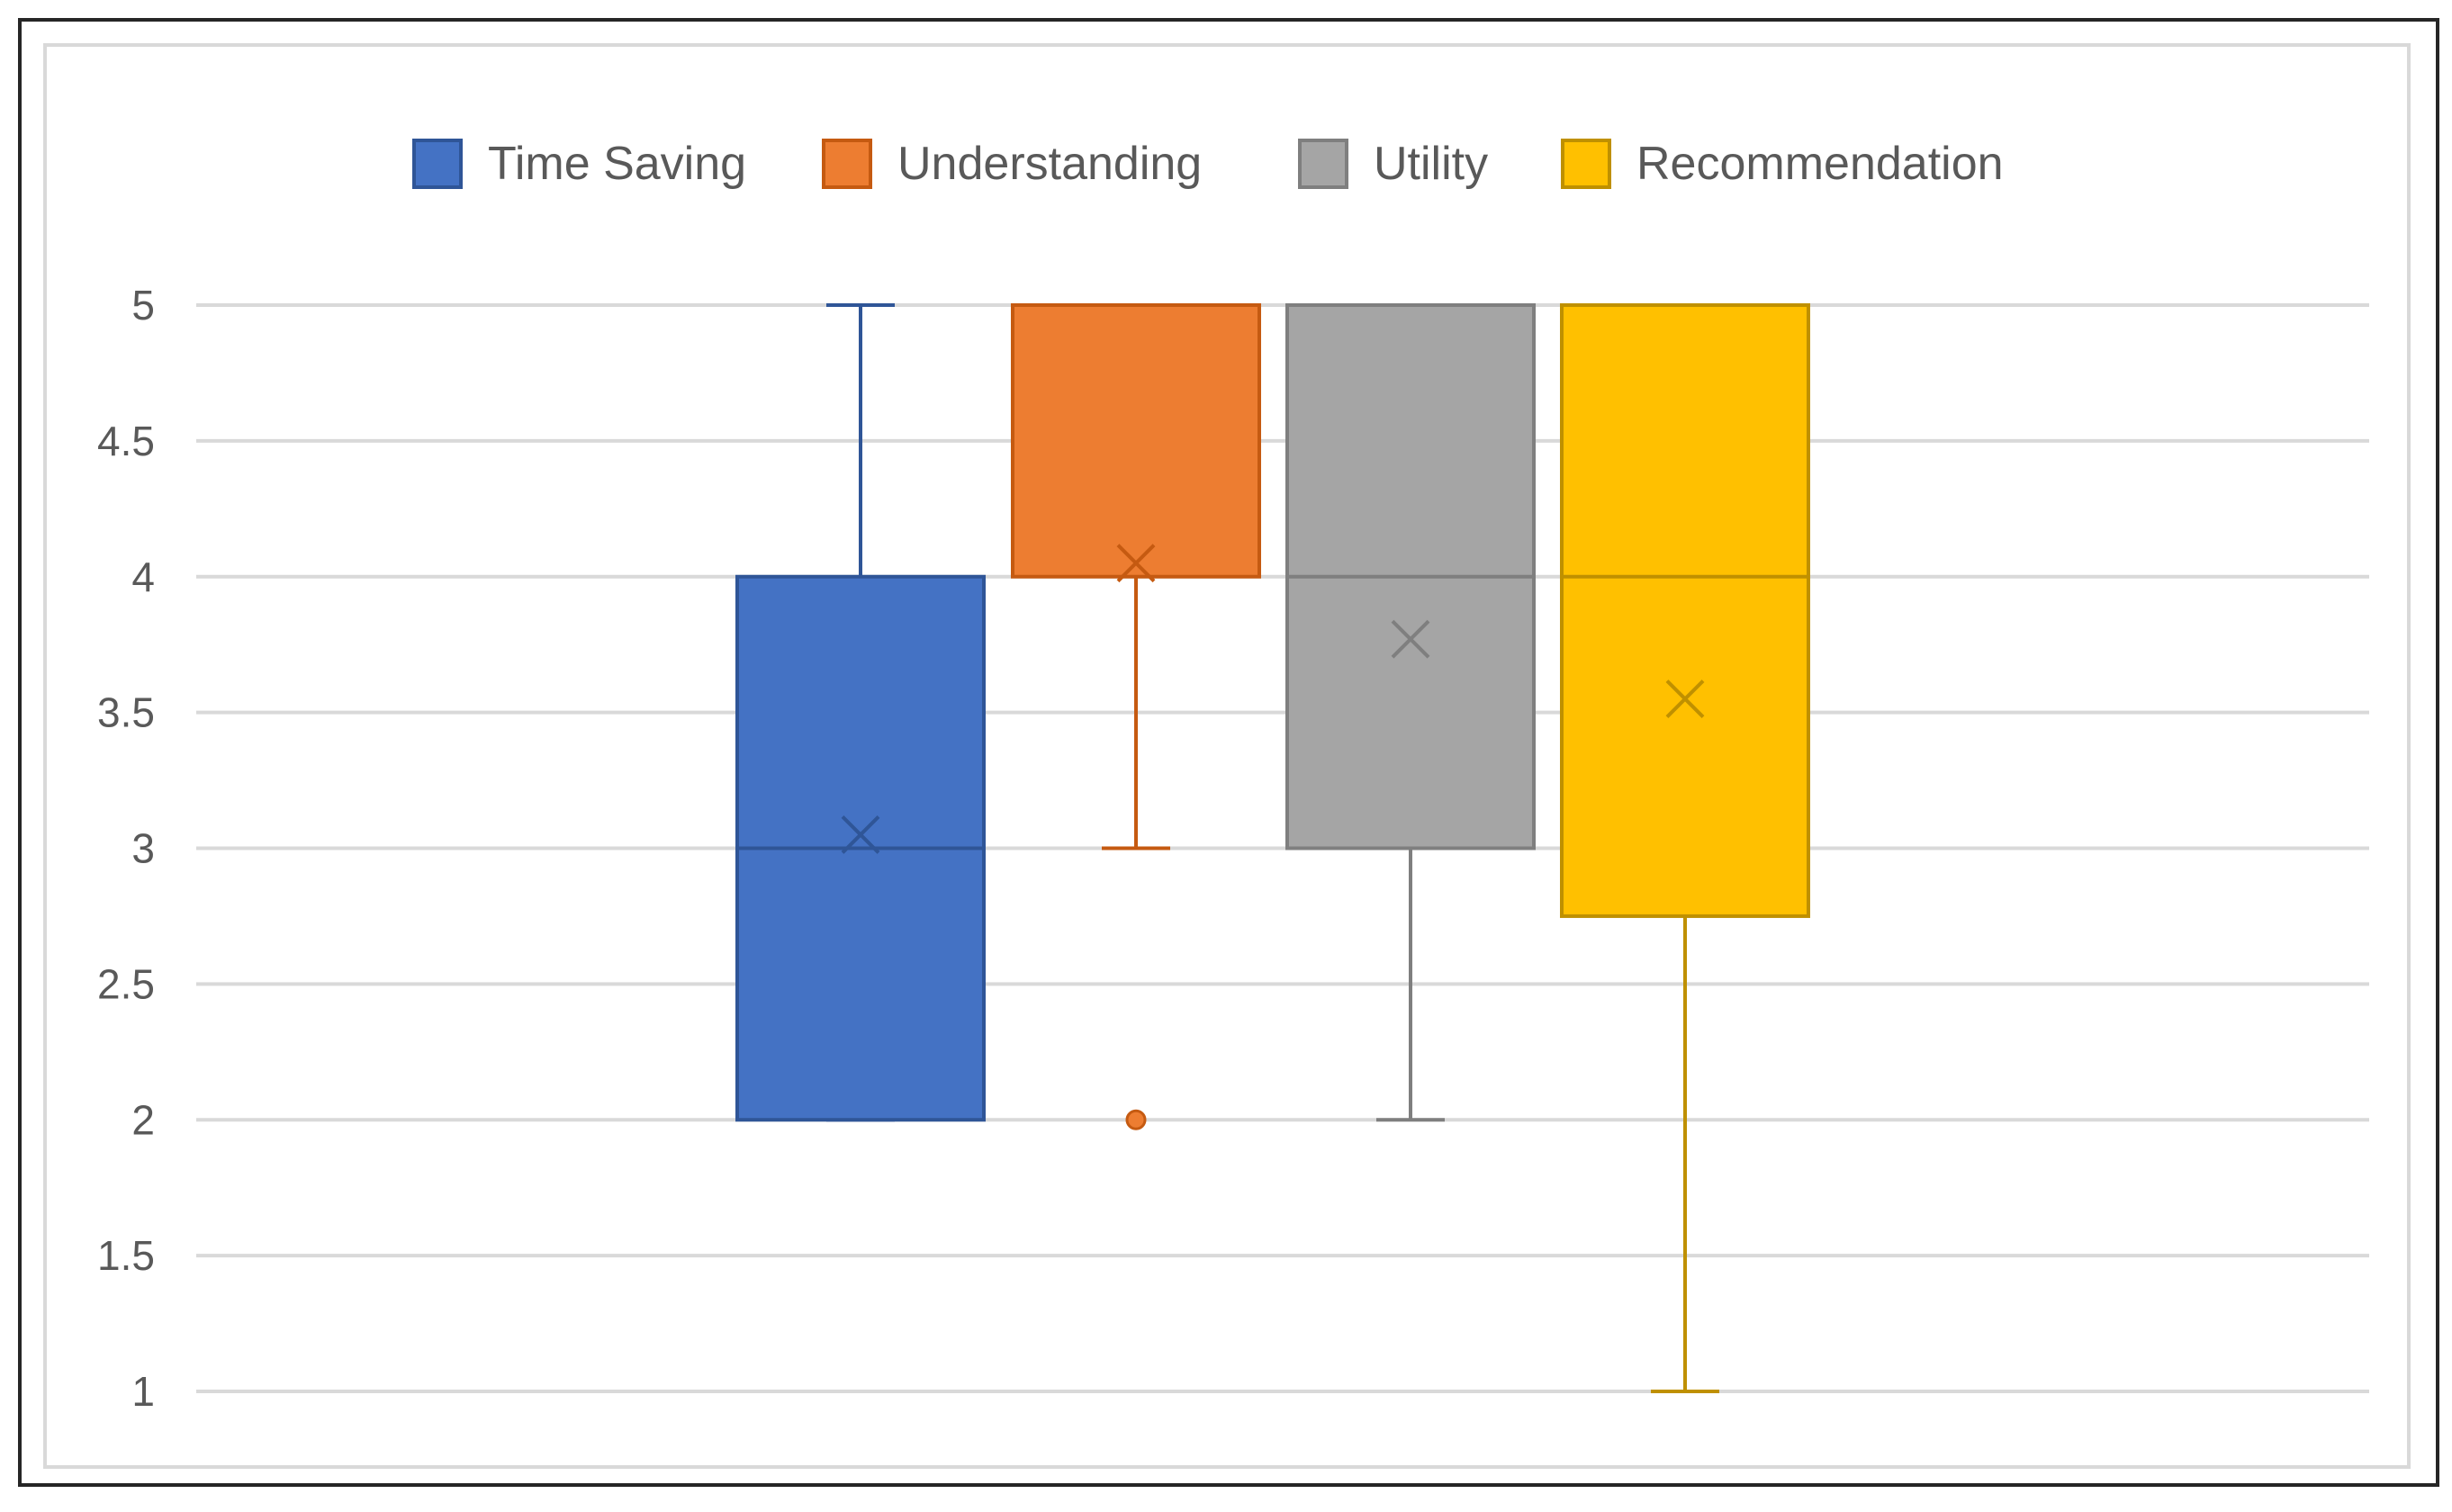 The height and width of the screenshot is (1512, 2452). I want to click on legend-label: Recommendation, so click(1820, 164).